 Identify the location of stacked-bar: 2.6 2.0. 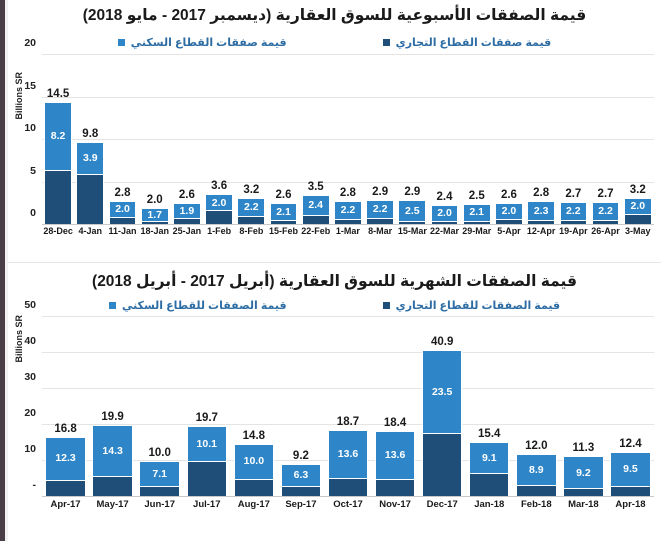
(509, 207).